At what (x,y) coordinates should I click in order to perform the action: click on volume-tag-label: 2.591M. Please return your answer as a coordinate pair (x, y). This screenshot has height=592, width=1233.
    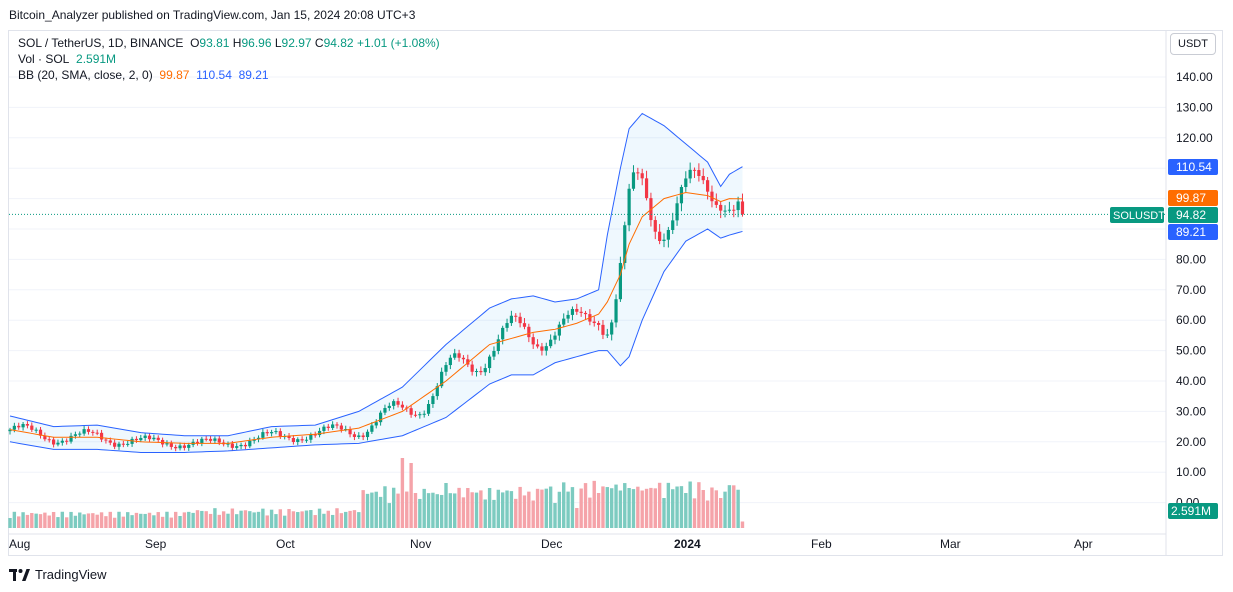
    Looking at the image, I should click on (1191, 511).